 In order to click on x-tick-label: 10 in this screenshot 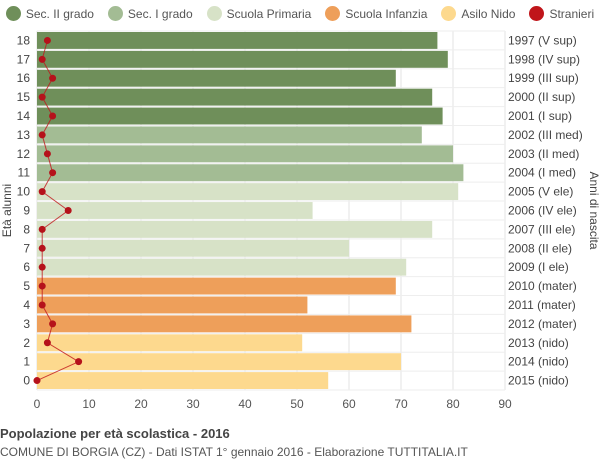, I will do `click(89, 404)`.